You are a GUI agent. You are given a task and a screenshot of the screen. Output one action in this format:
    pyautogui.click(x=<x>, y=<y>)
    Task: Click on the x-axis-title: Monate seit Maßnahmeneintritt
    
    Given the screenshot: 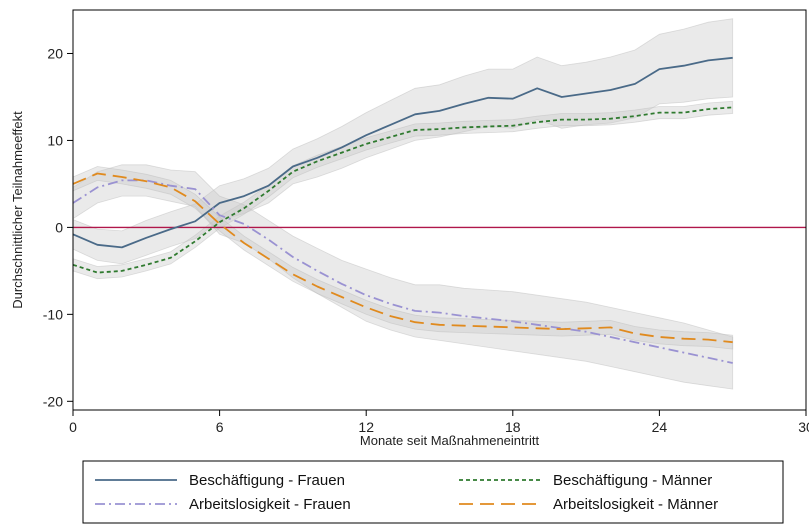 What is the action you would take?
    pyautogui.click(x=450, y=440)
    